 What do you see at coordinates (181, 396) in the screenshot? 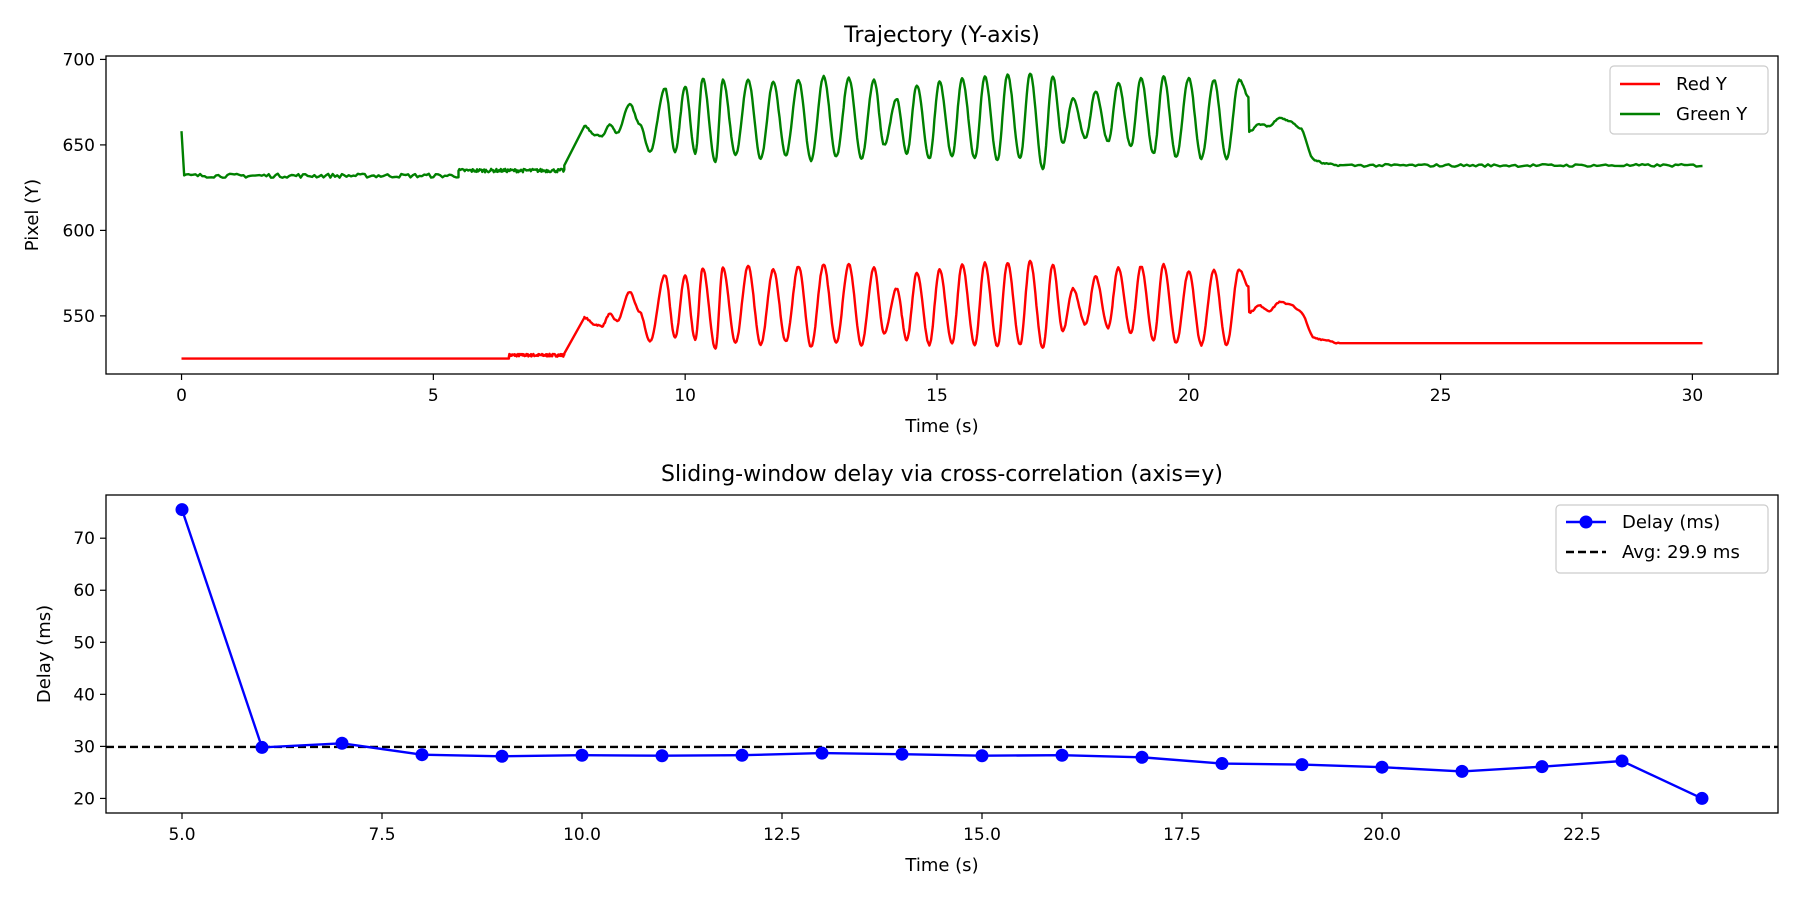
I see `trajectory-x-tick-label: 0` at bounding box center [181, 396].